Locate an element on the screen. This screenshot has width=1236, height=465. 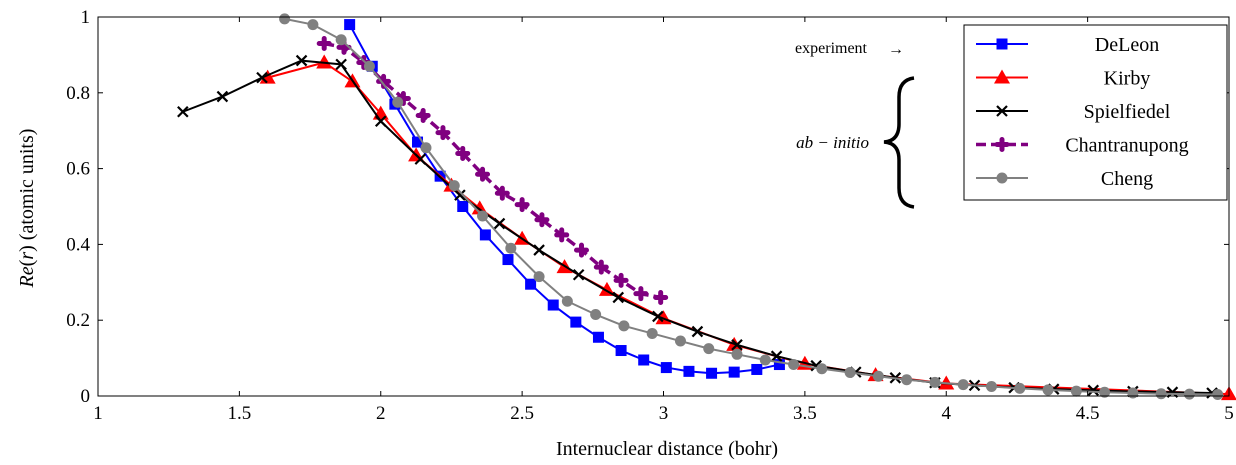
x-tick-label: 2.5 is located at coordinates (522, 413).